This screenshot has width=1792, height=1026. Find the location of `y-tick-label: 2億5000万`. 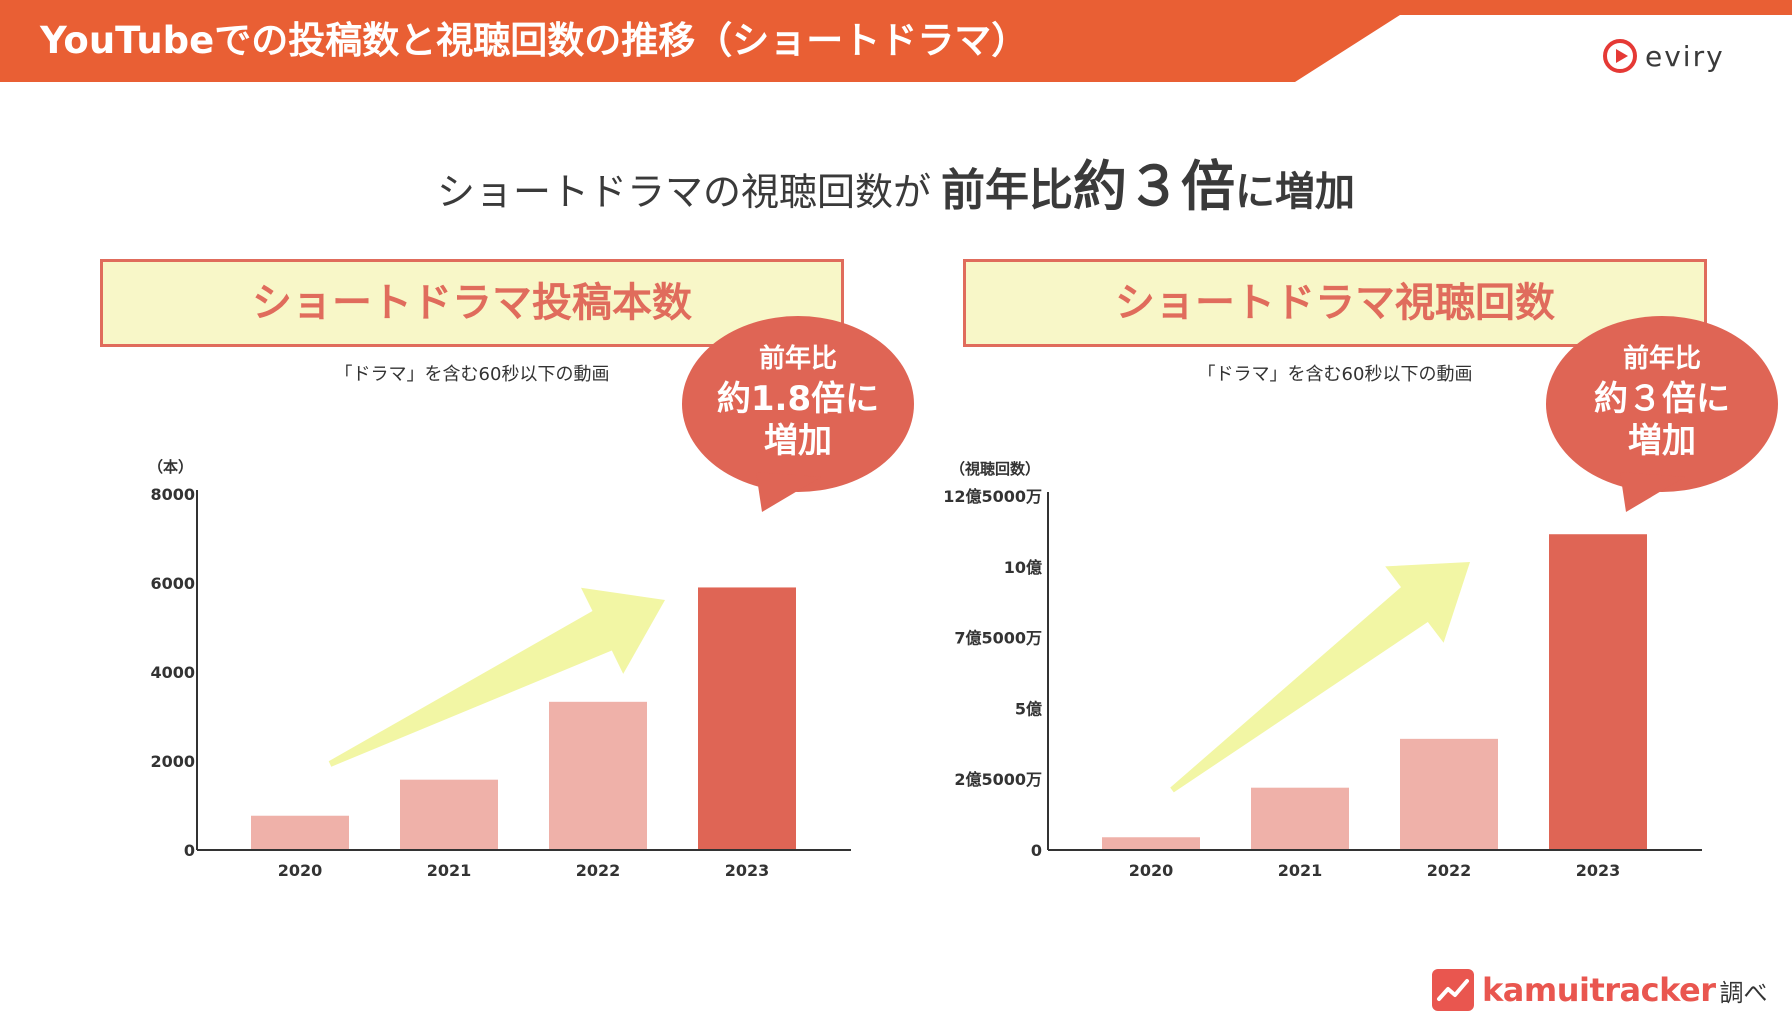

y-tick-label: 2億5000万 is located at coordinates (998, 779).